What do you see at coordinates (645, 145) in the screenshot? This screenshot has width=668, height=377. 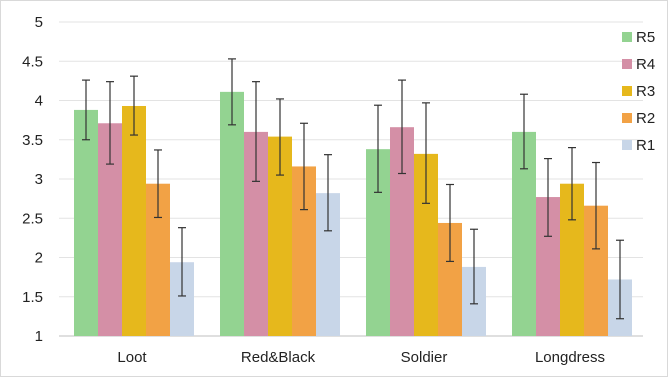 I see `legend-label: R1` at bounding box center [645, 145].